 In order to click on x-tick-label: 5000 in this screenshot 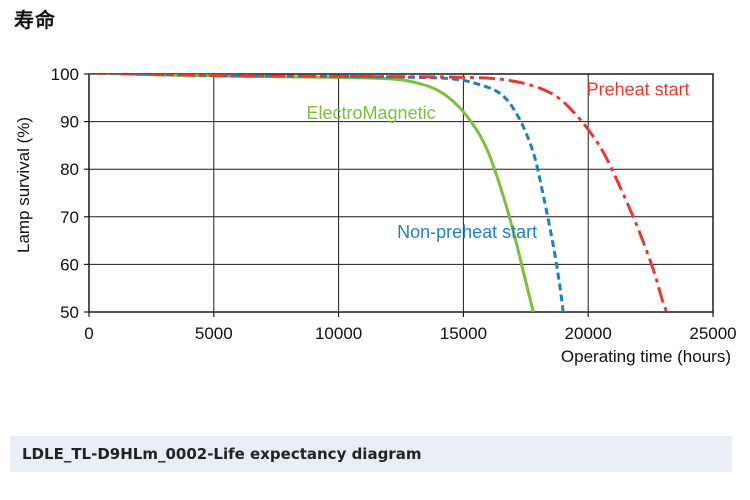, I will do `click(214, 333)`.